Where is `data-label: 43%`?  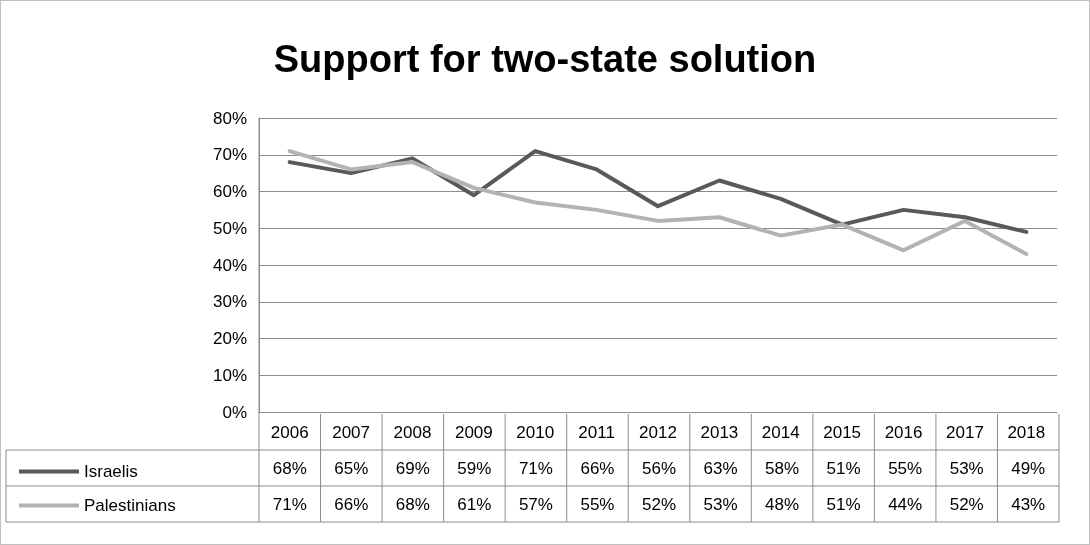 data-label: 43% is located at coordinates (1028, 504).